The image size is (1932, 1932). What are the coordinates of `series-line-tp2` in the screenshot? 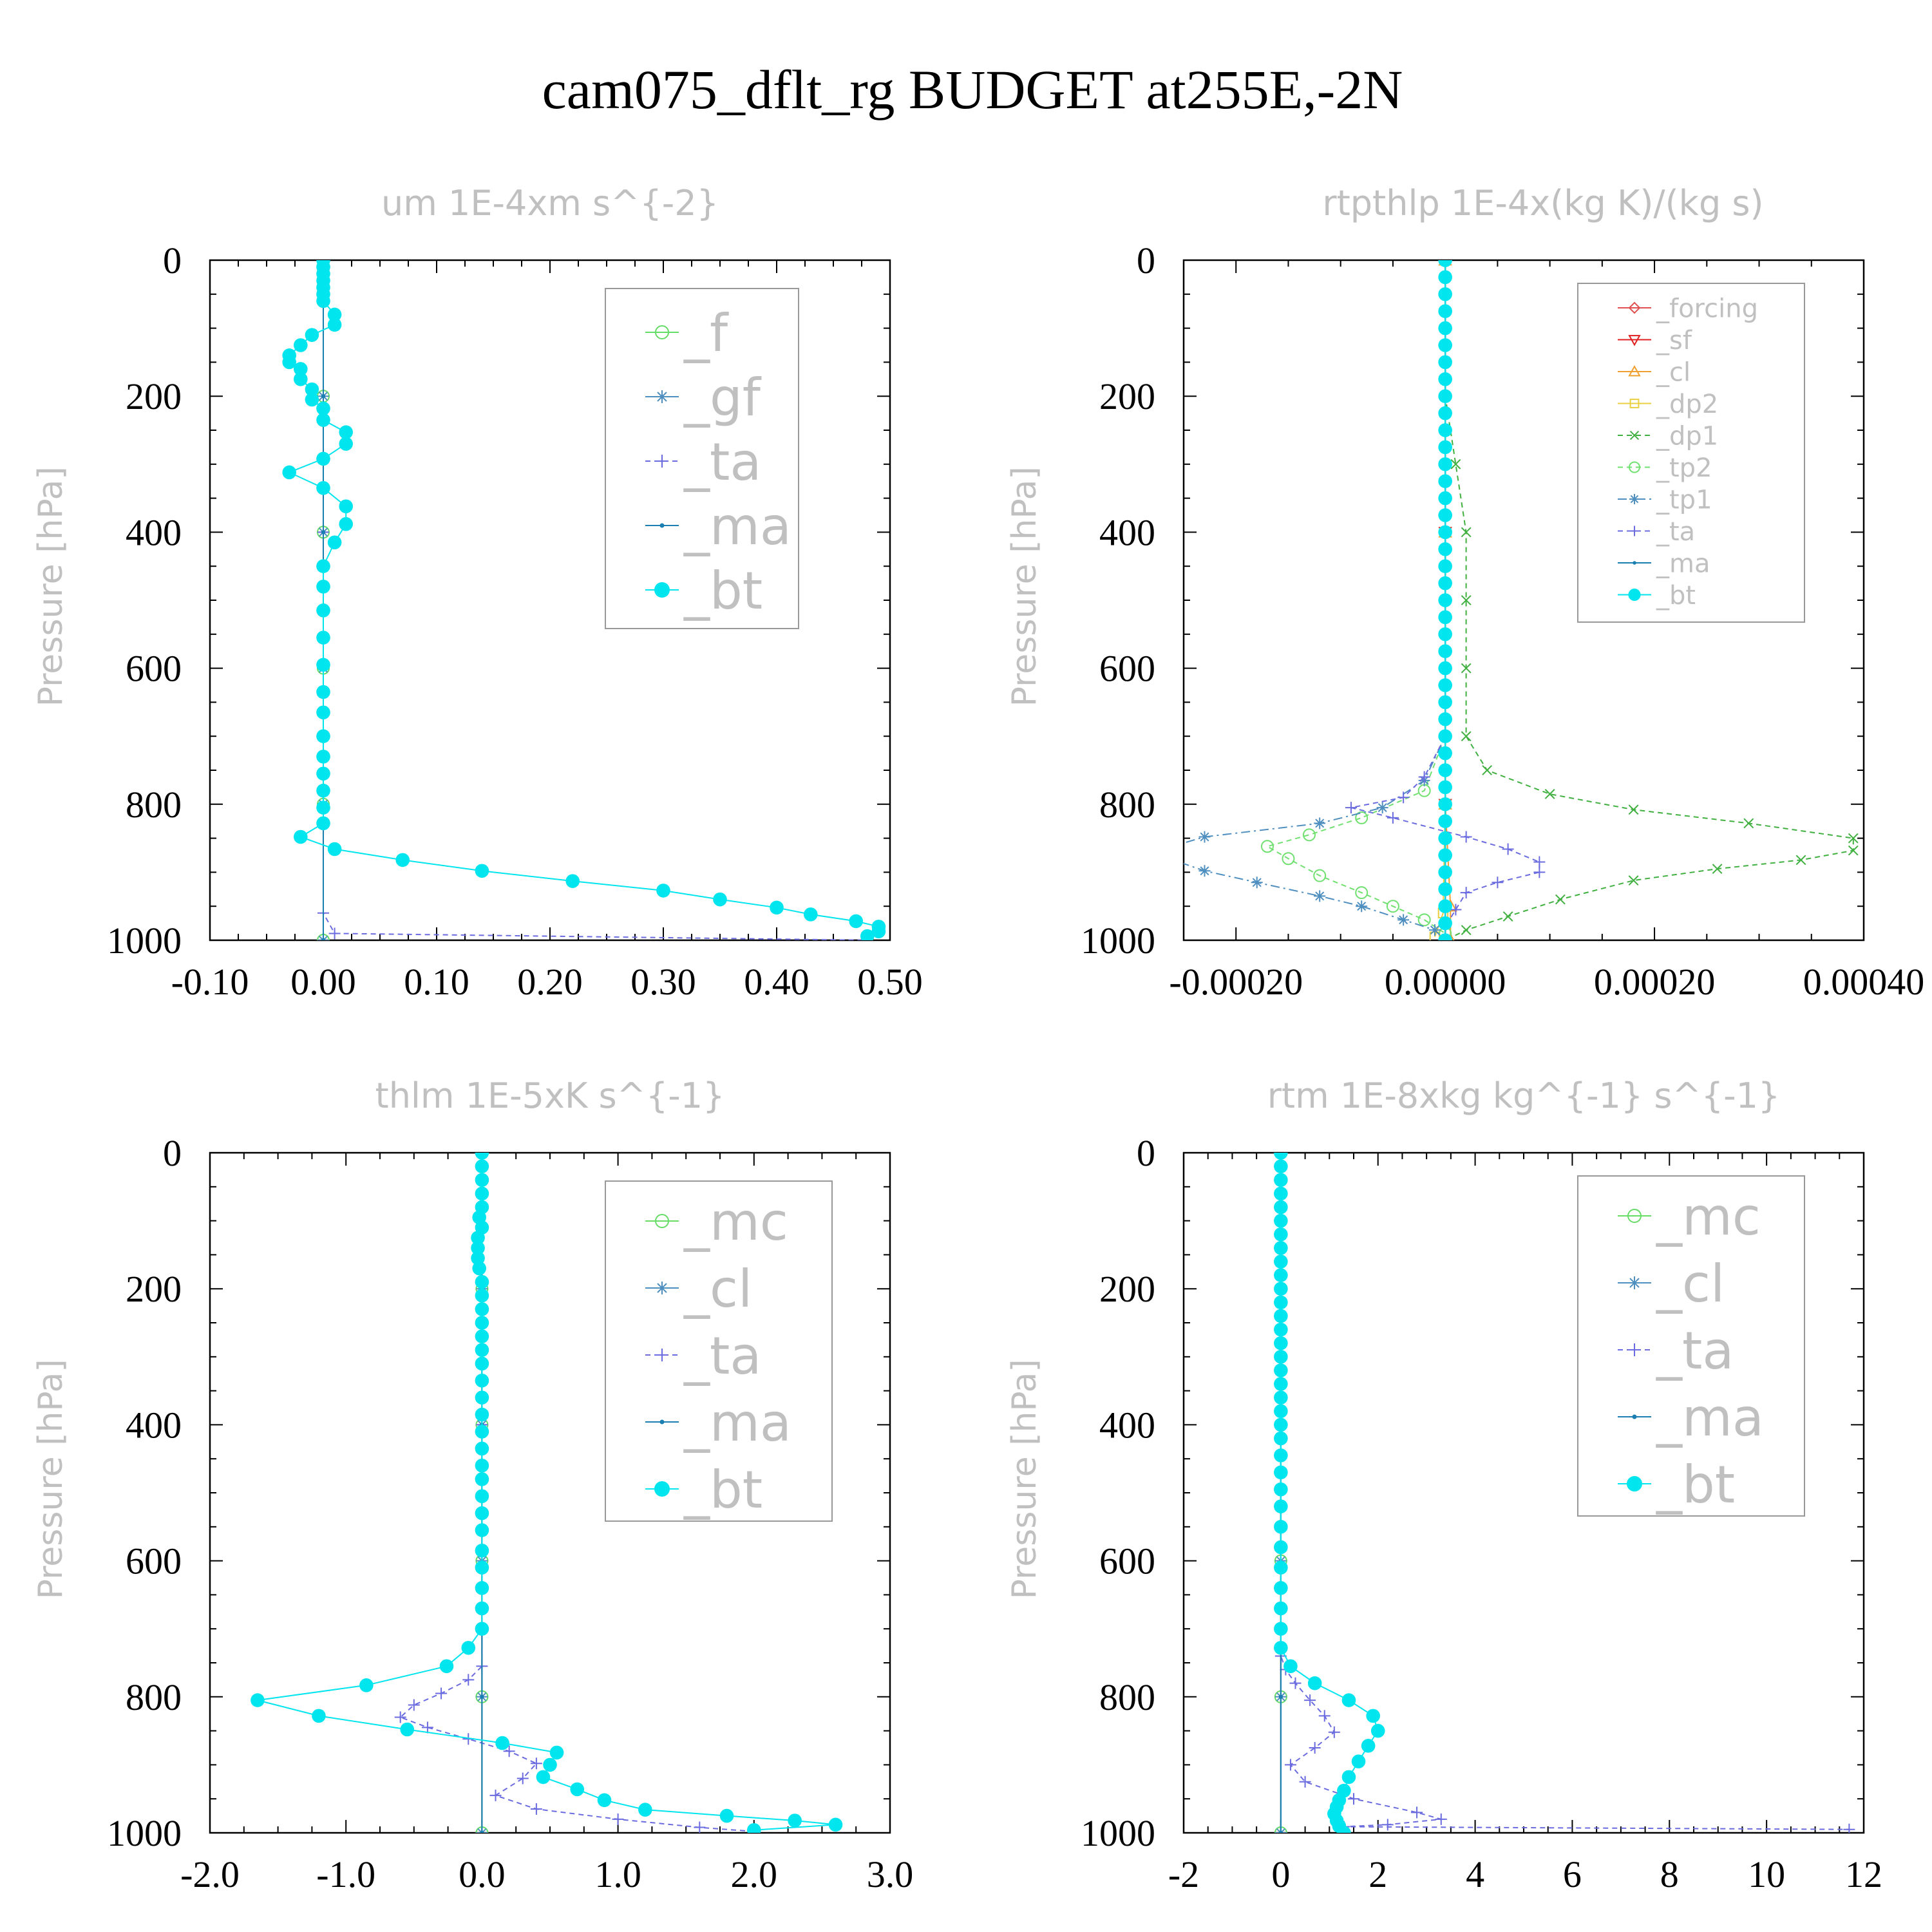 It's located at (1355, 597).